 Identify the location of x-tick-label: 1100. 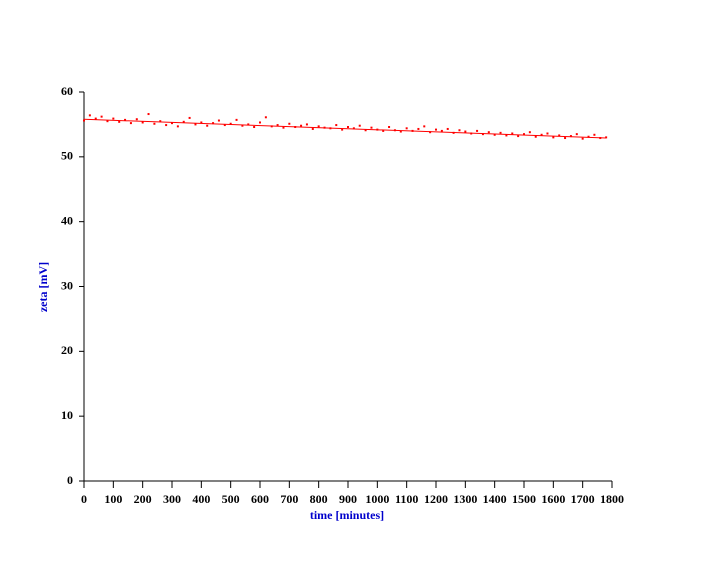
(406, 499).